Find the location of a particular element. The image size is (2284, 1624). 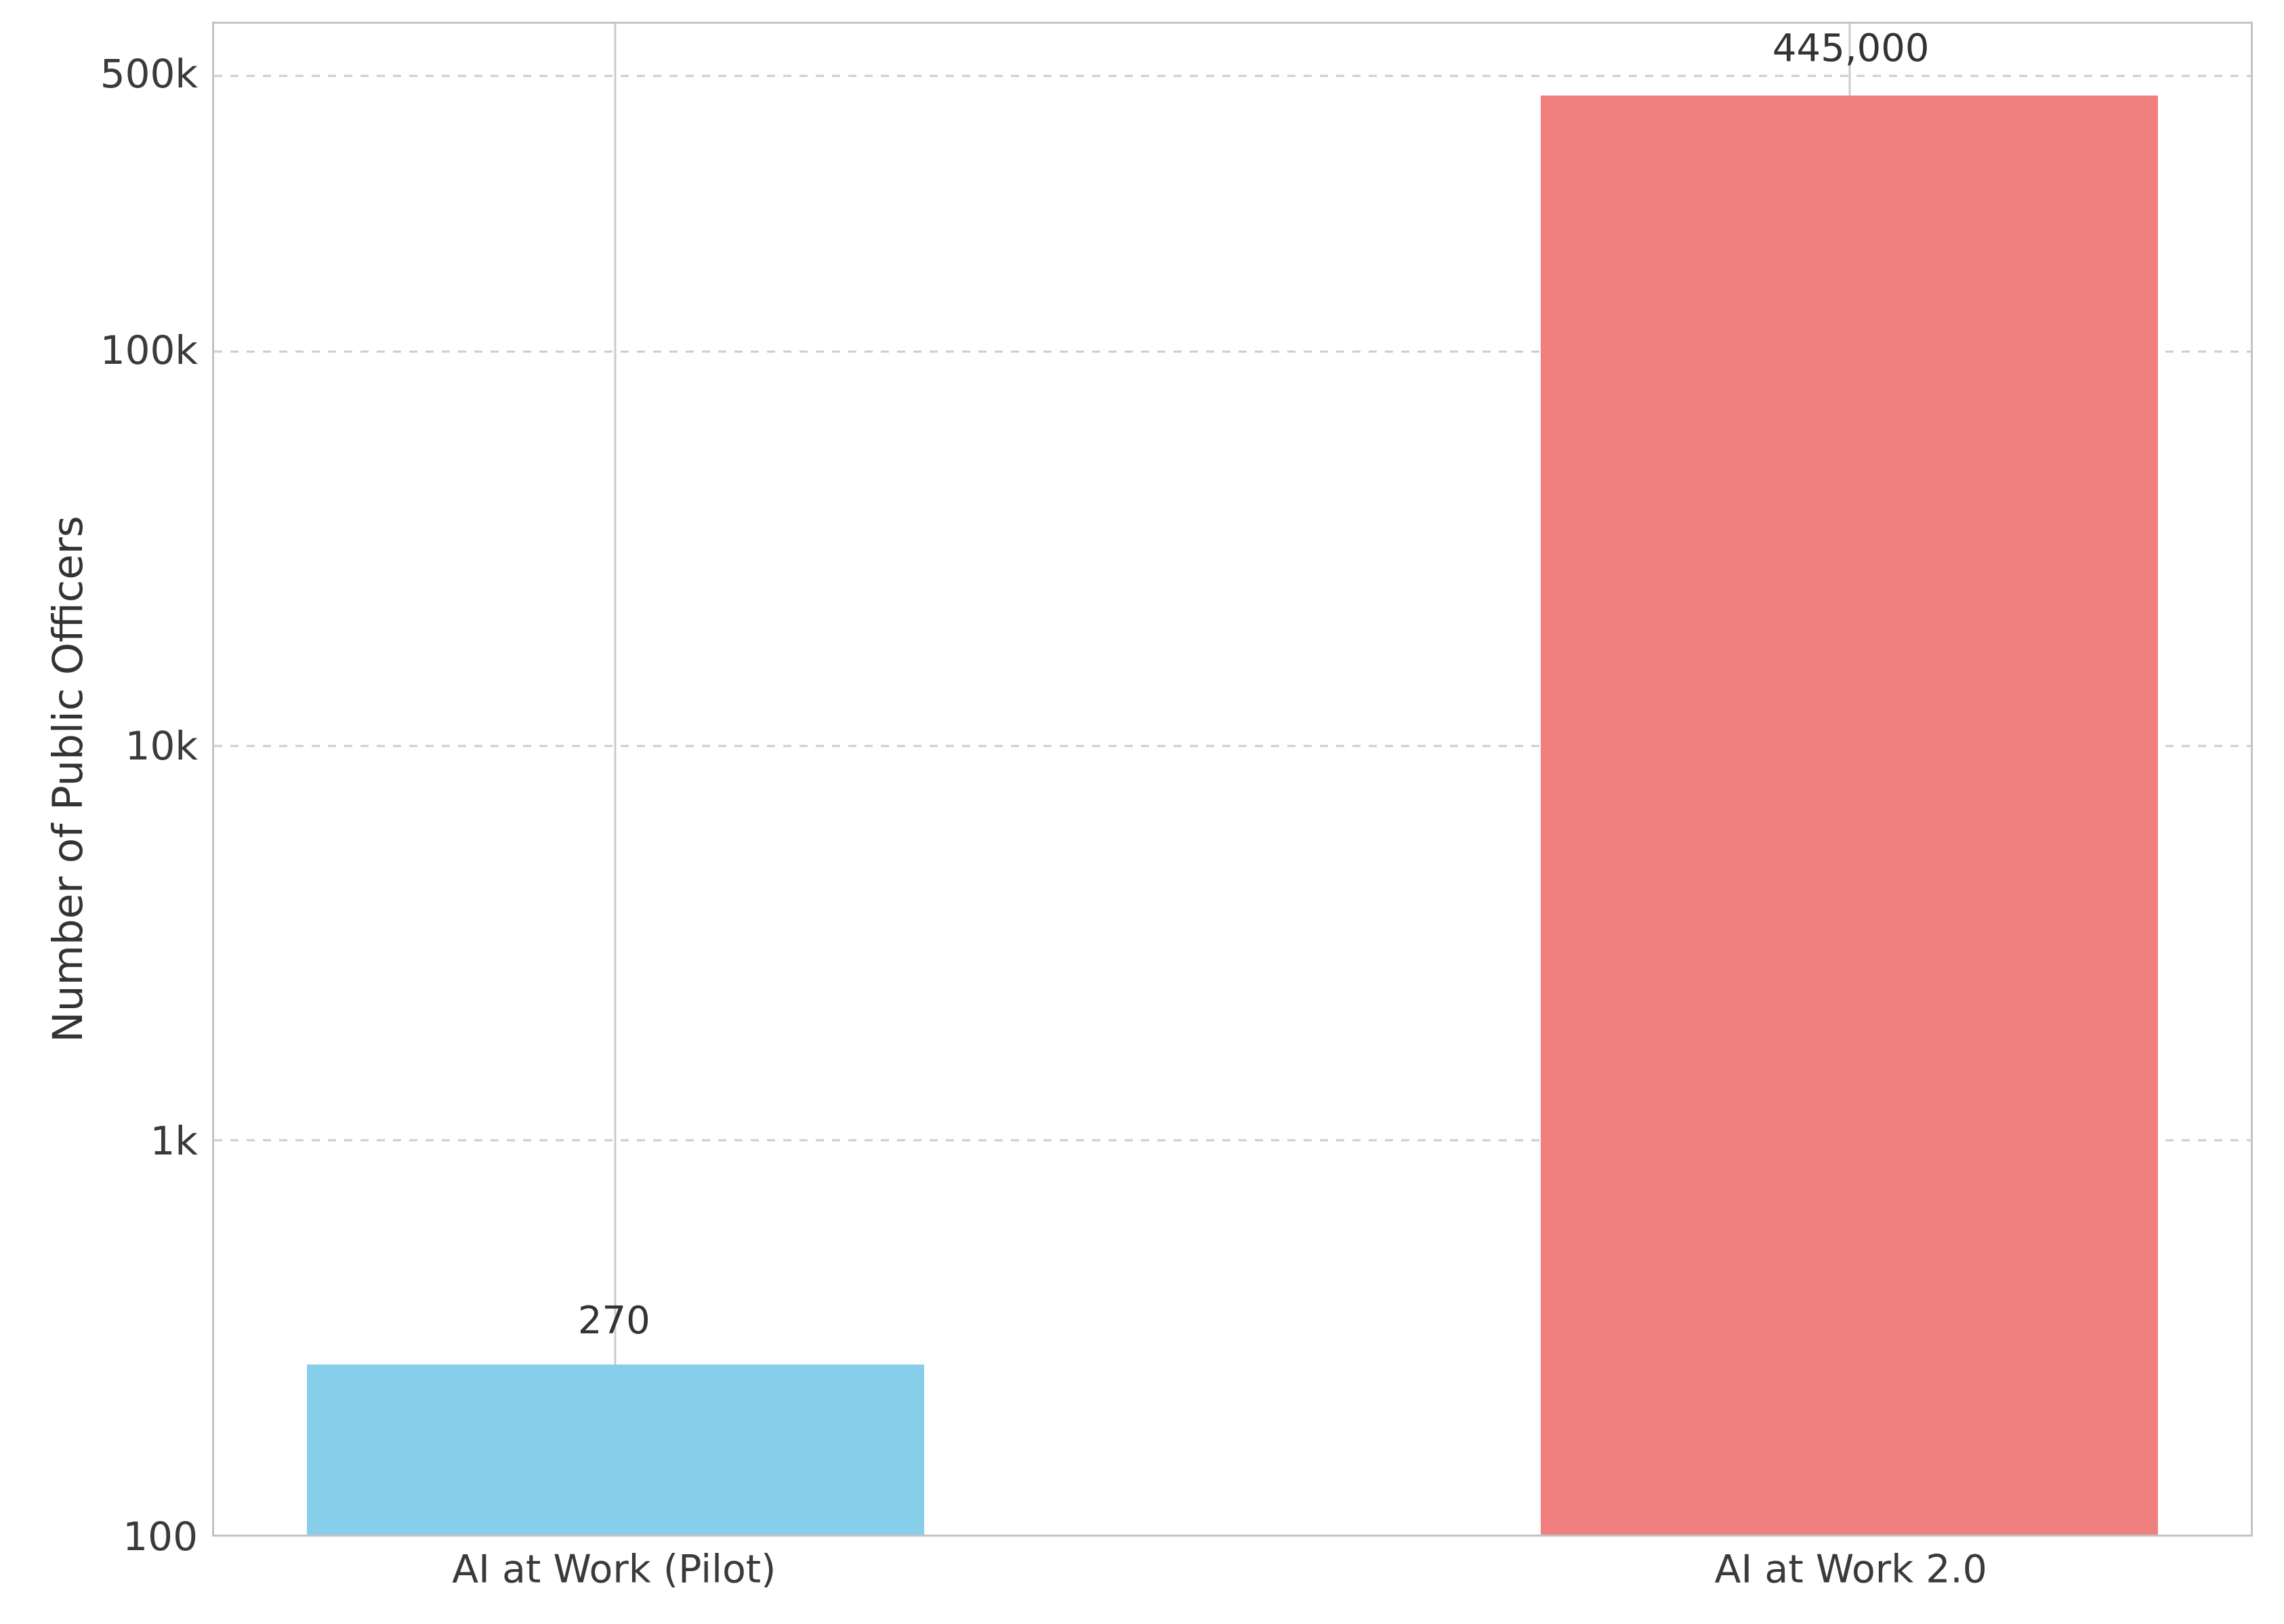

y-tick-label-100k: 100k is located at coordinates (149, 350).